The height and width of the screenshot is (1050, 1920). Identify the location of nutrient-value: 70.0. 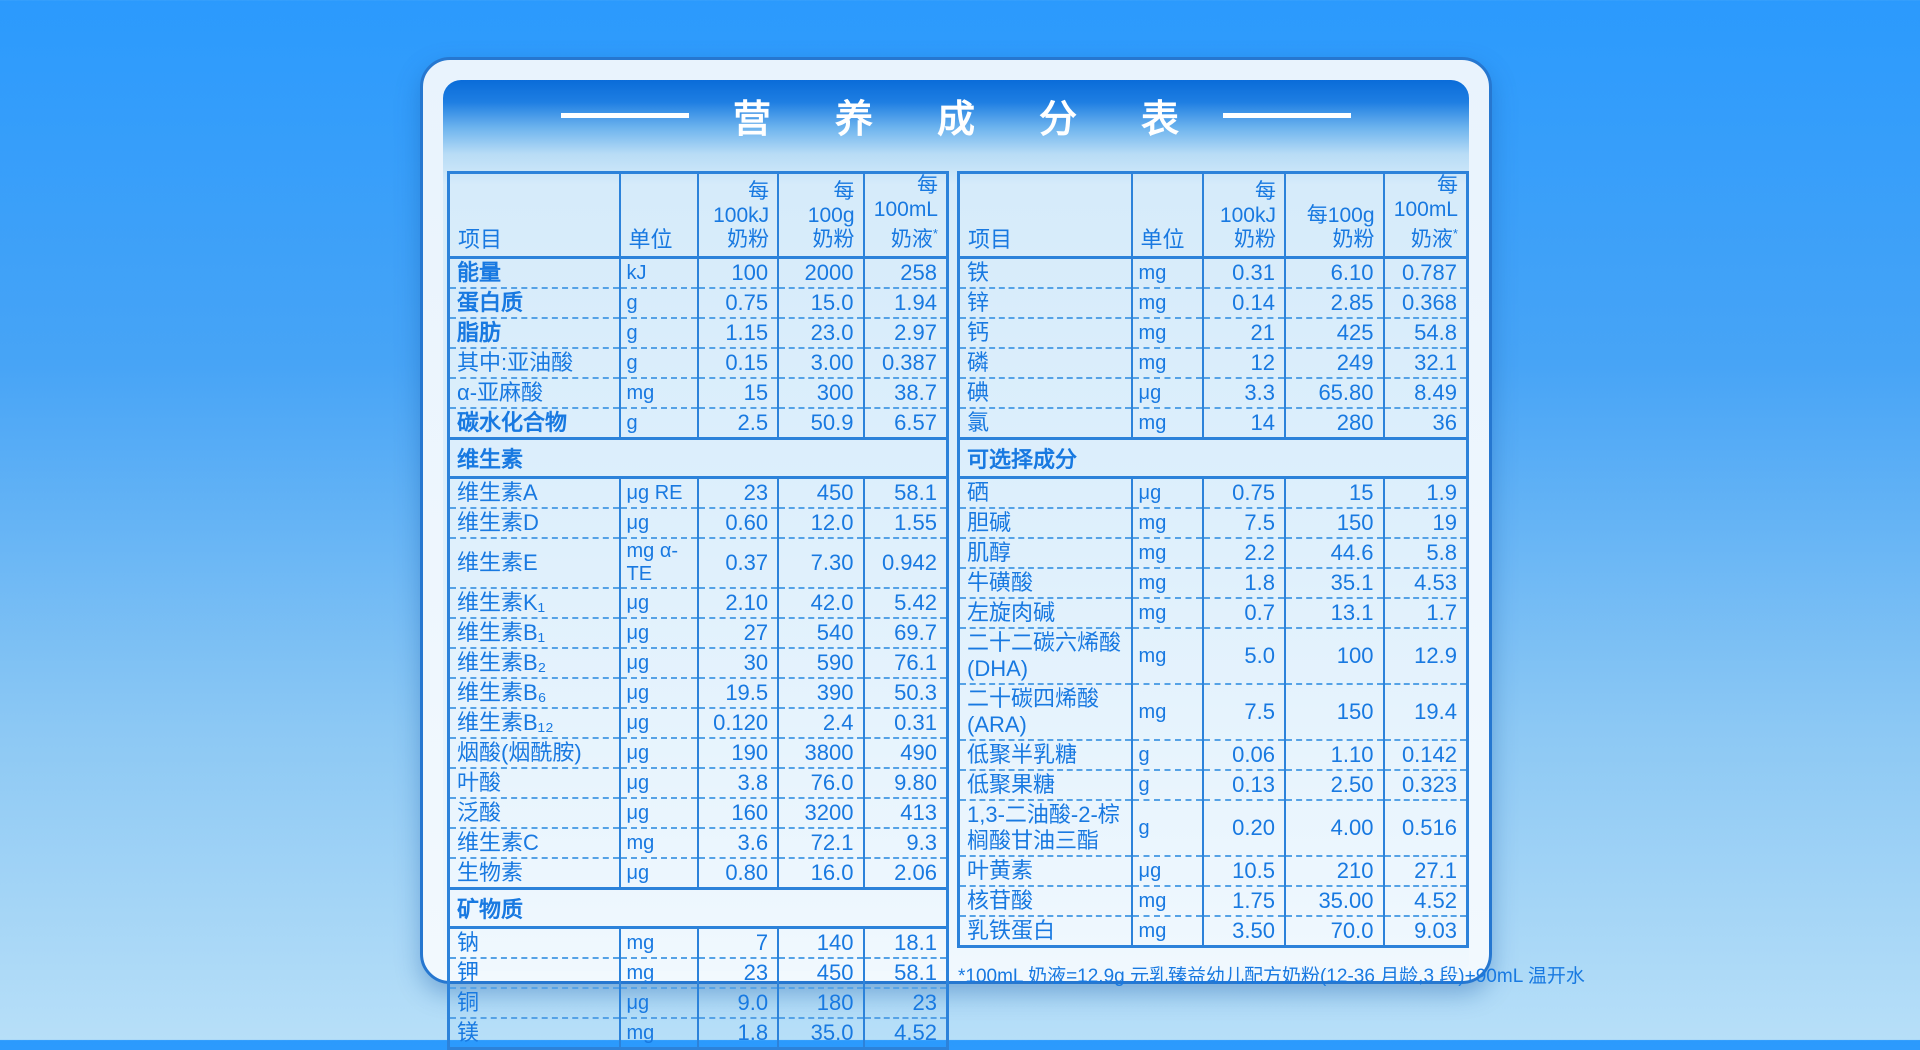
(1333, 931).